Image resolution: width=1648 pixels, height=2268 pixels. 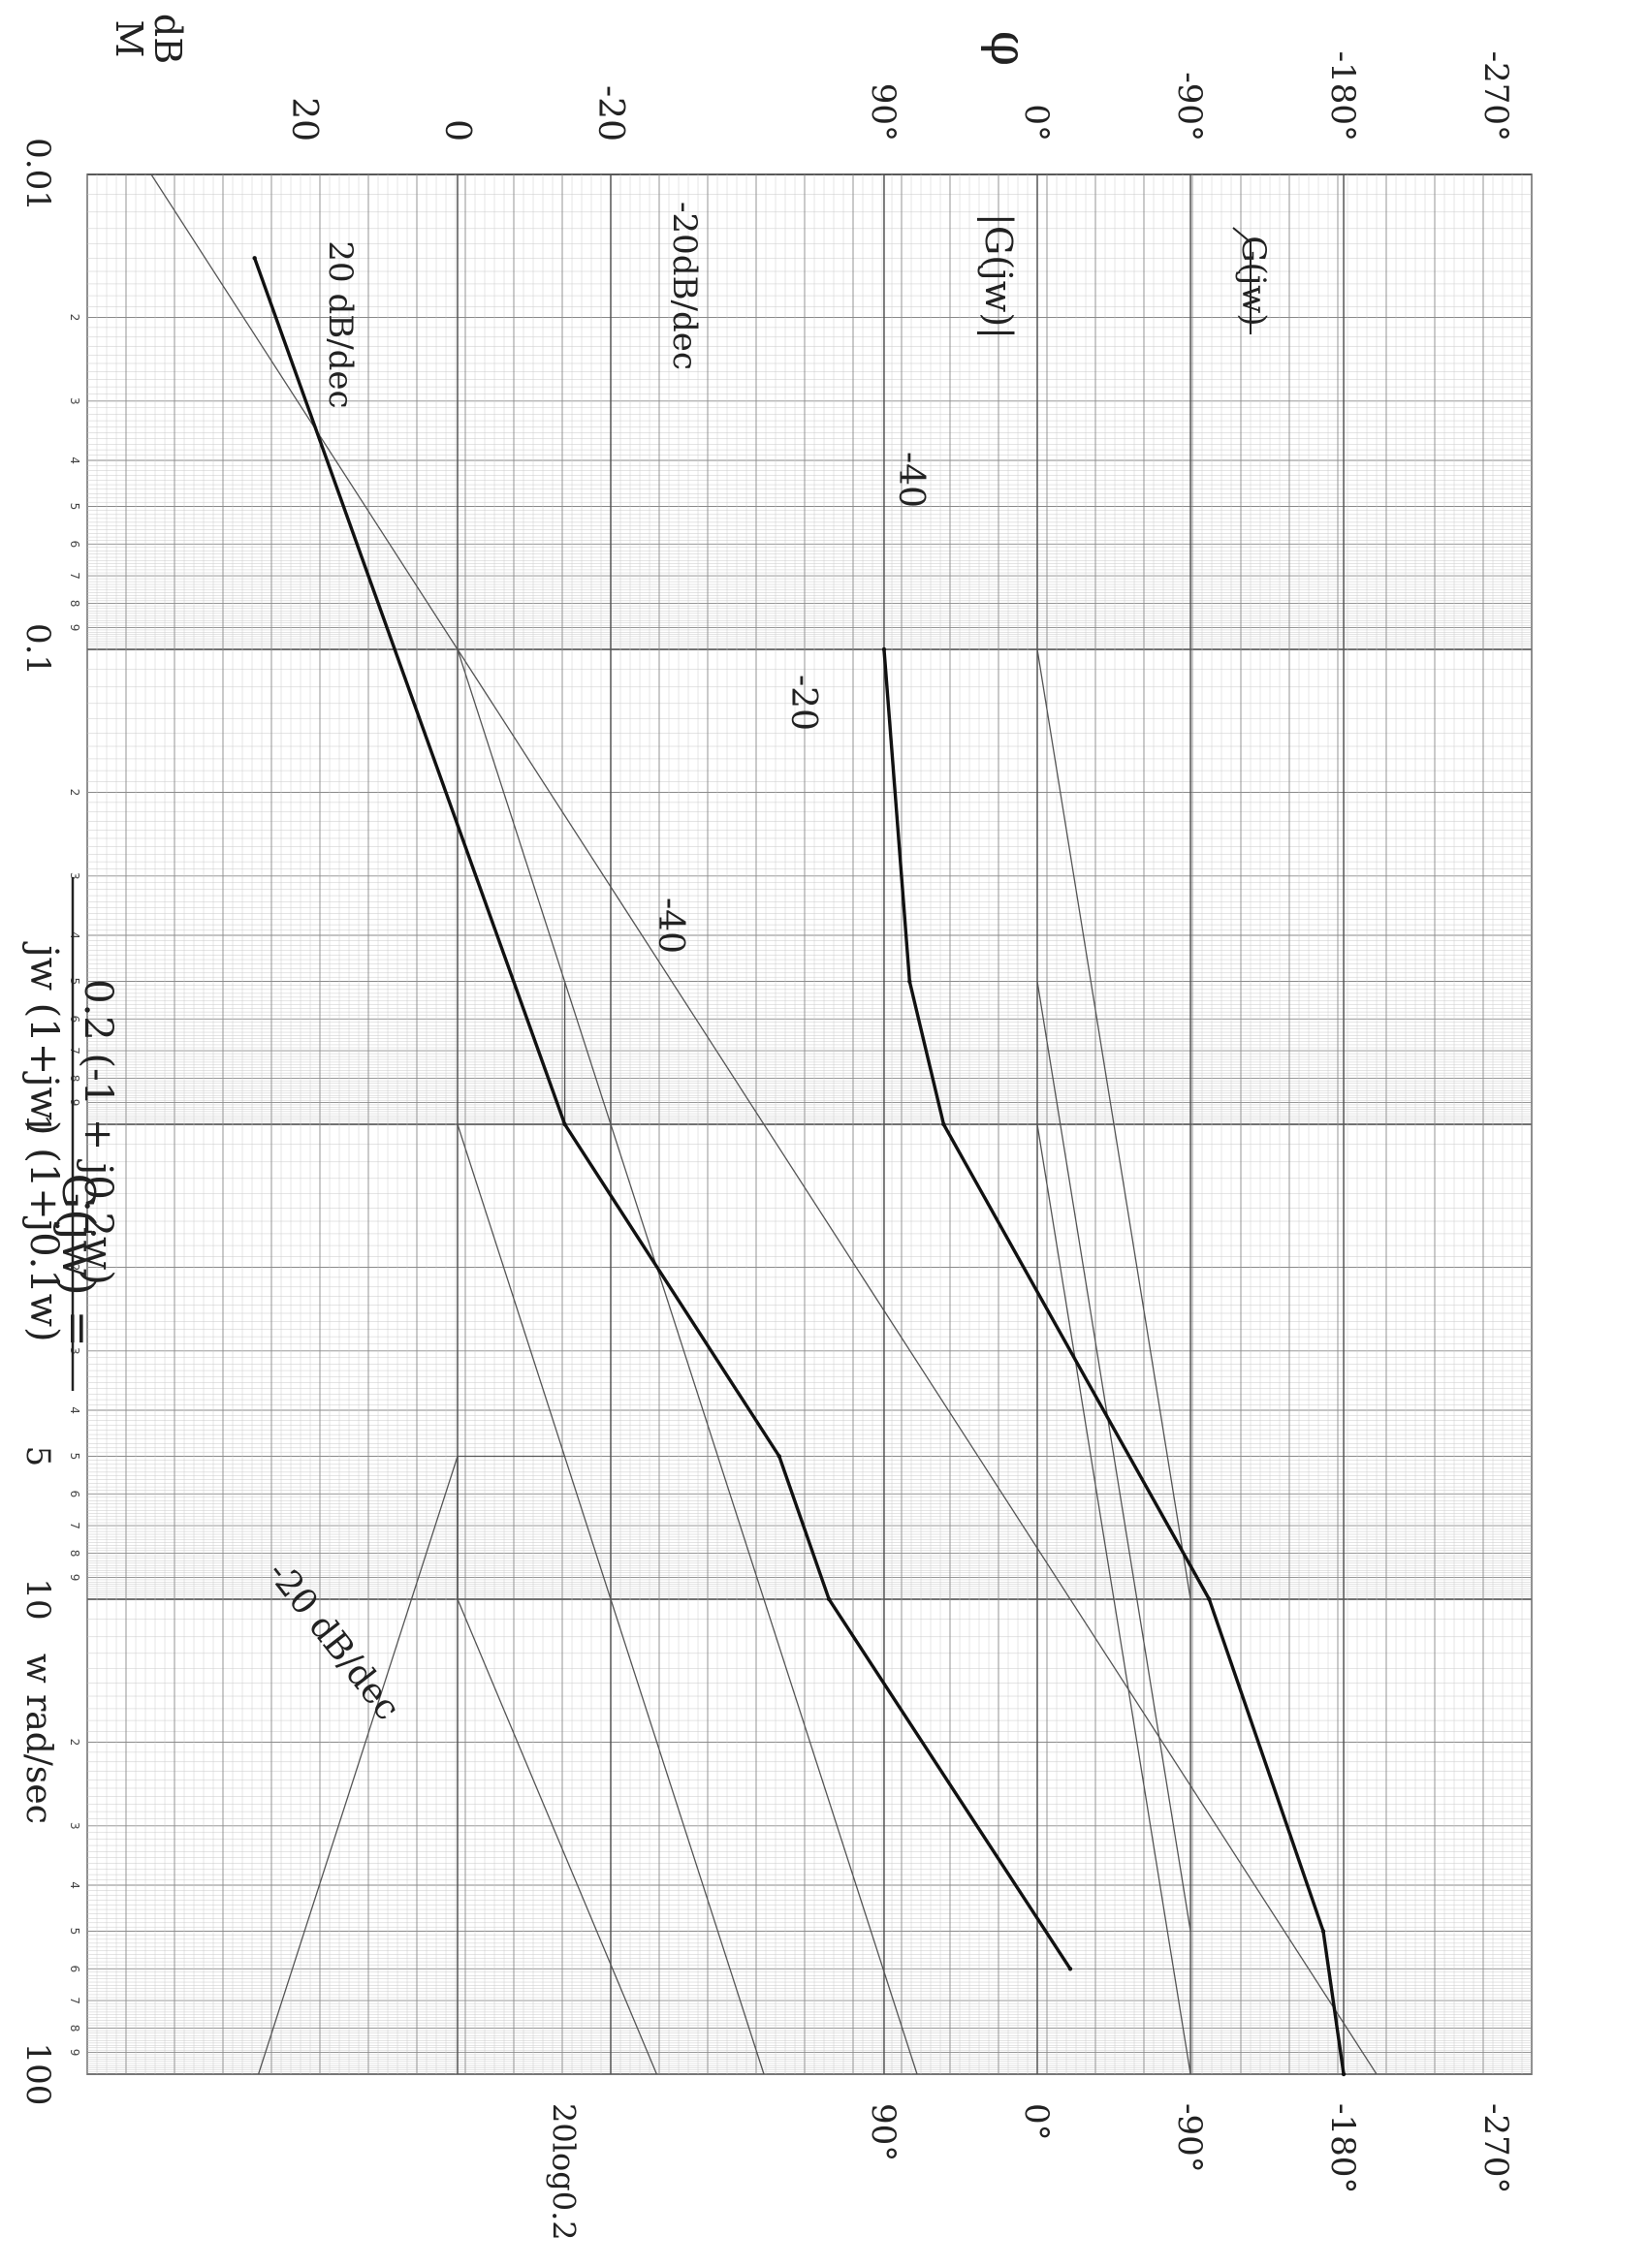 What do you see at coordinates (999, 276) in the screenshot?
I see `annotation-mag-label: |G(jw)|` at bounding box center [999, 276].